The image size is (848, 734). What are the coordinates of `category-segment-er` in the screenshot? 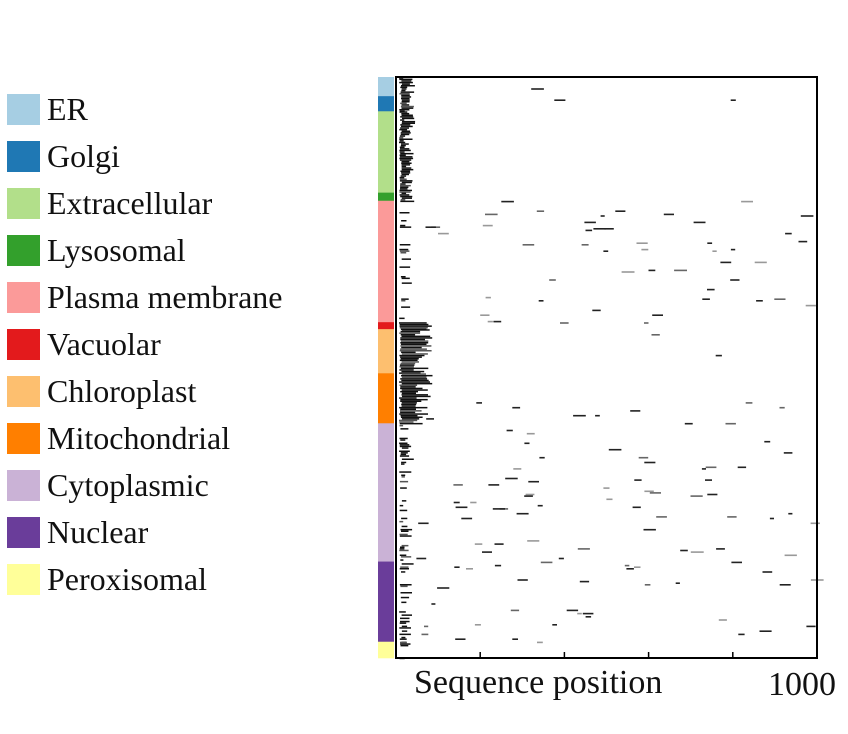 It's located at (386, 87).